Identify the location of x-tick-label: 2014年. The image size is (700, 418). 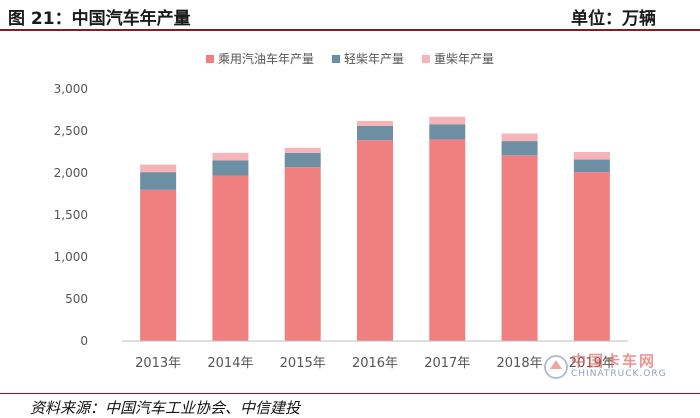
(230, 363).